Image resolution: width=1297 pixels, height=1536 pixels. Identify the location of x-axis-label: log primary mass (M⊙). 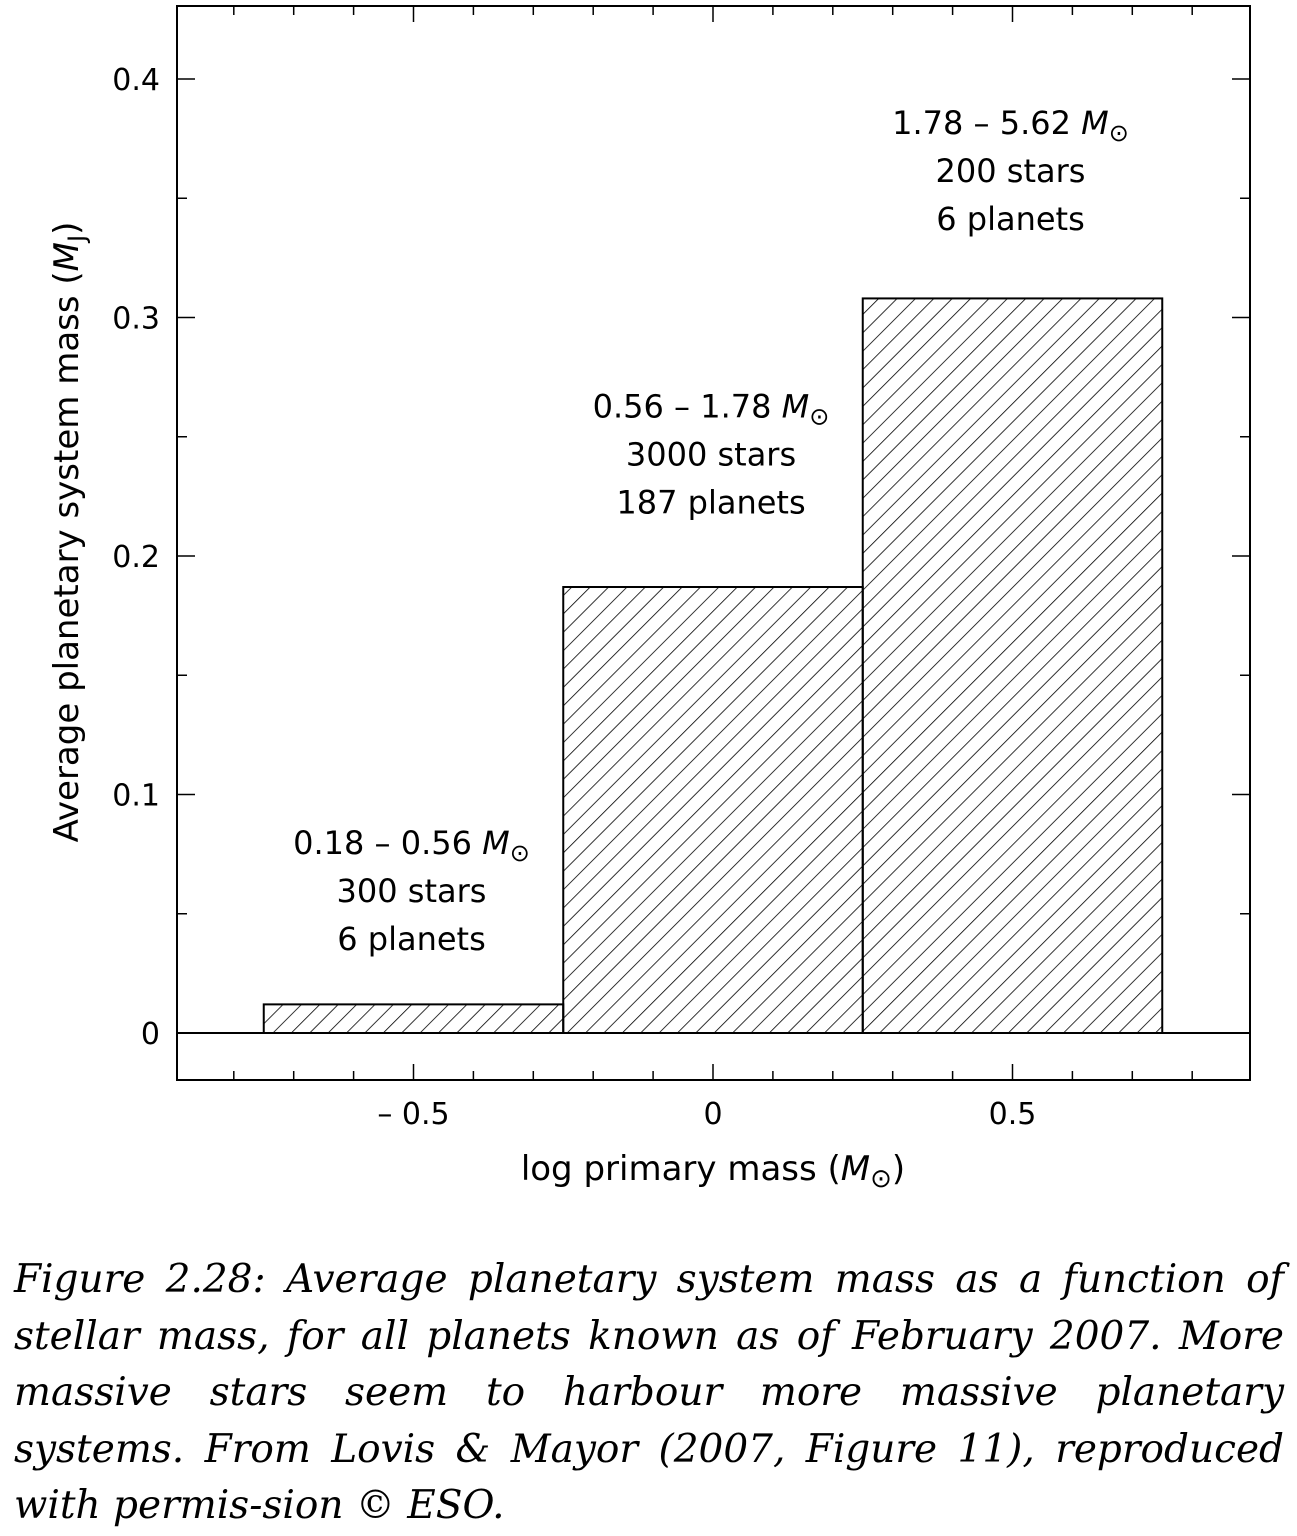
(713, 1171).